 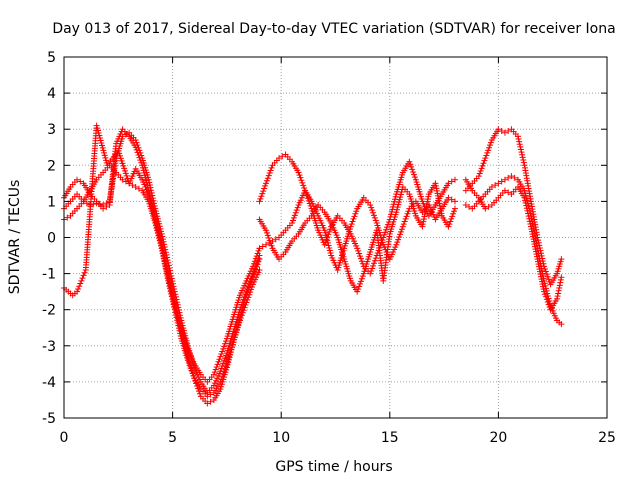 I want to click on y-tick-label: -3, so click(x=49, y=347).